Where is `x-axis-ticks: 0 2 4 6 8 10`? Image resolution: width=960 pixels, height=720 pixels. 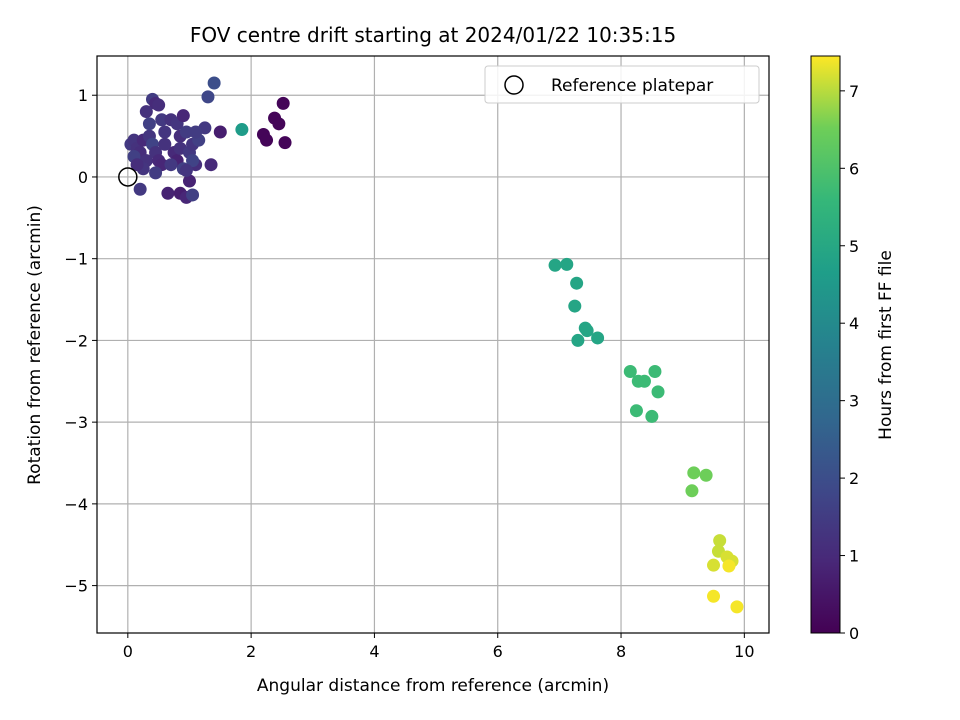 x-axis-ticks: 0 2 4 6 8 10 is located at coordinates (439, 647).